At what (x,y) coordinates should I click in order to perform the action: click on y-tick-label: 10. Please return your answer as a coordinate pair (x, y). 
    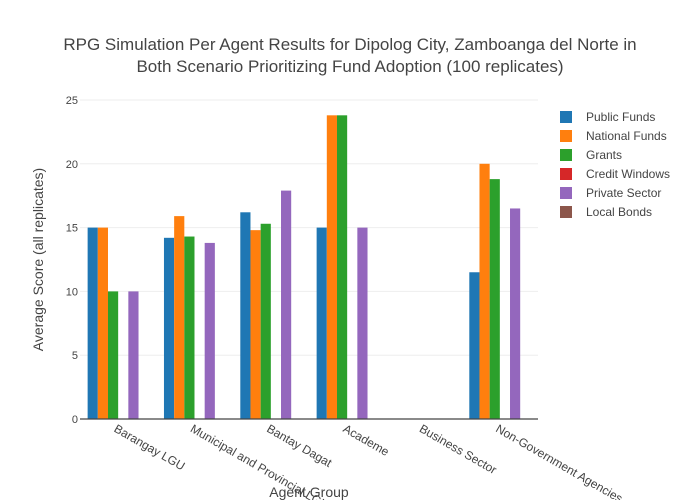
    Looking at the image, I should click on (72, 292).